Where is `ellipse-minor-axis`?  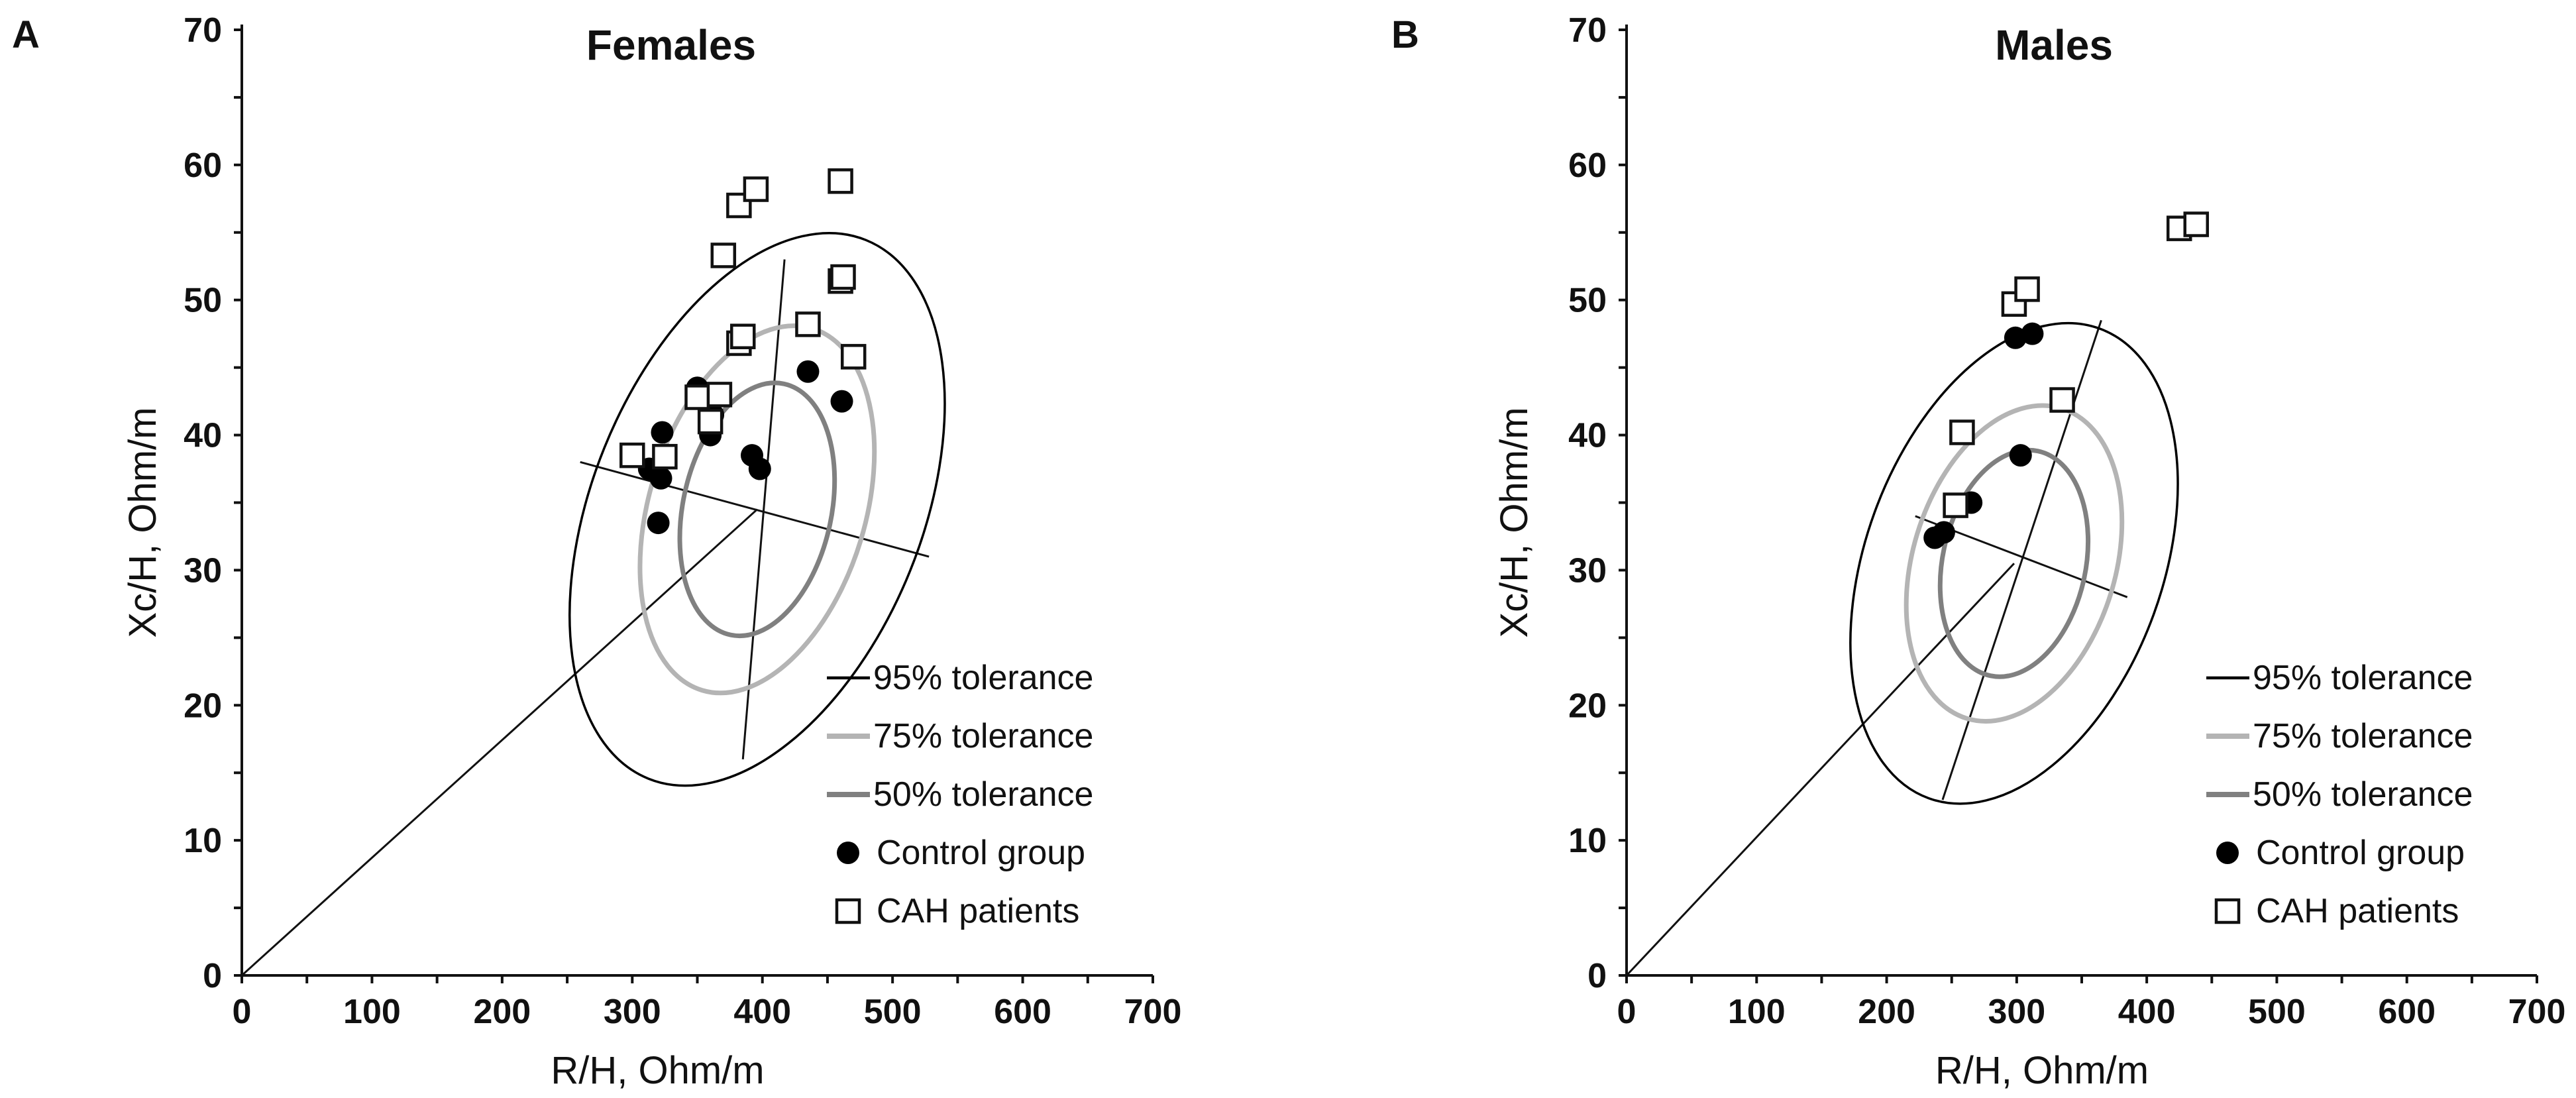
ellipse-minor-axis is located at coordinates (755, 509).